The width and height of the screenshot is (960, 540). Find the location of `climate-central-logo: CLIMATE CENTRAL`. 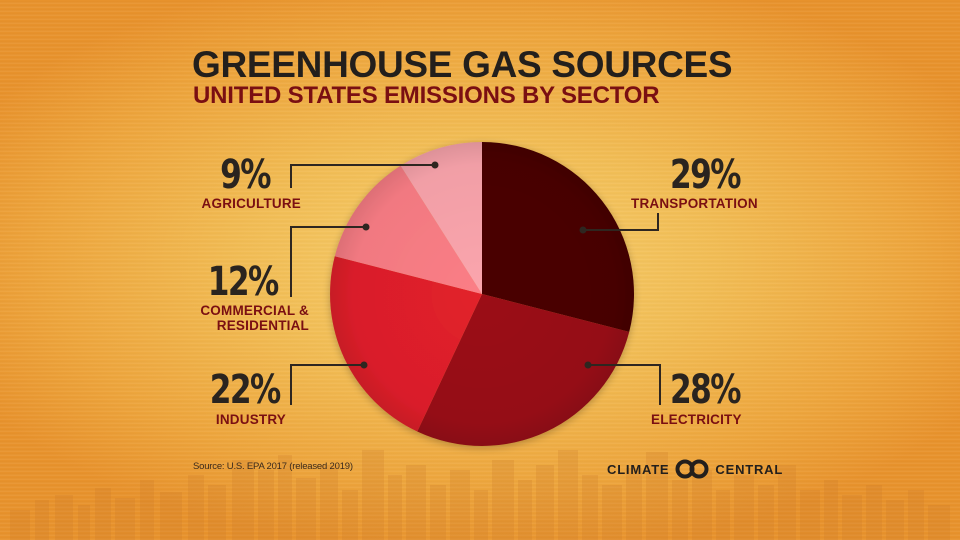

climate-central-logo: CLIMATE CENTRAL is located at coordinates (695, 469).